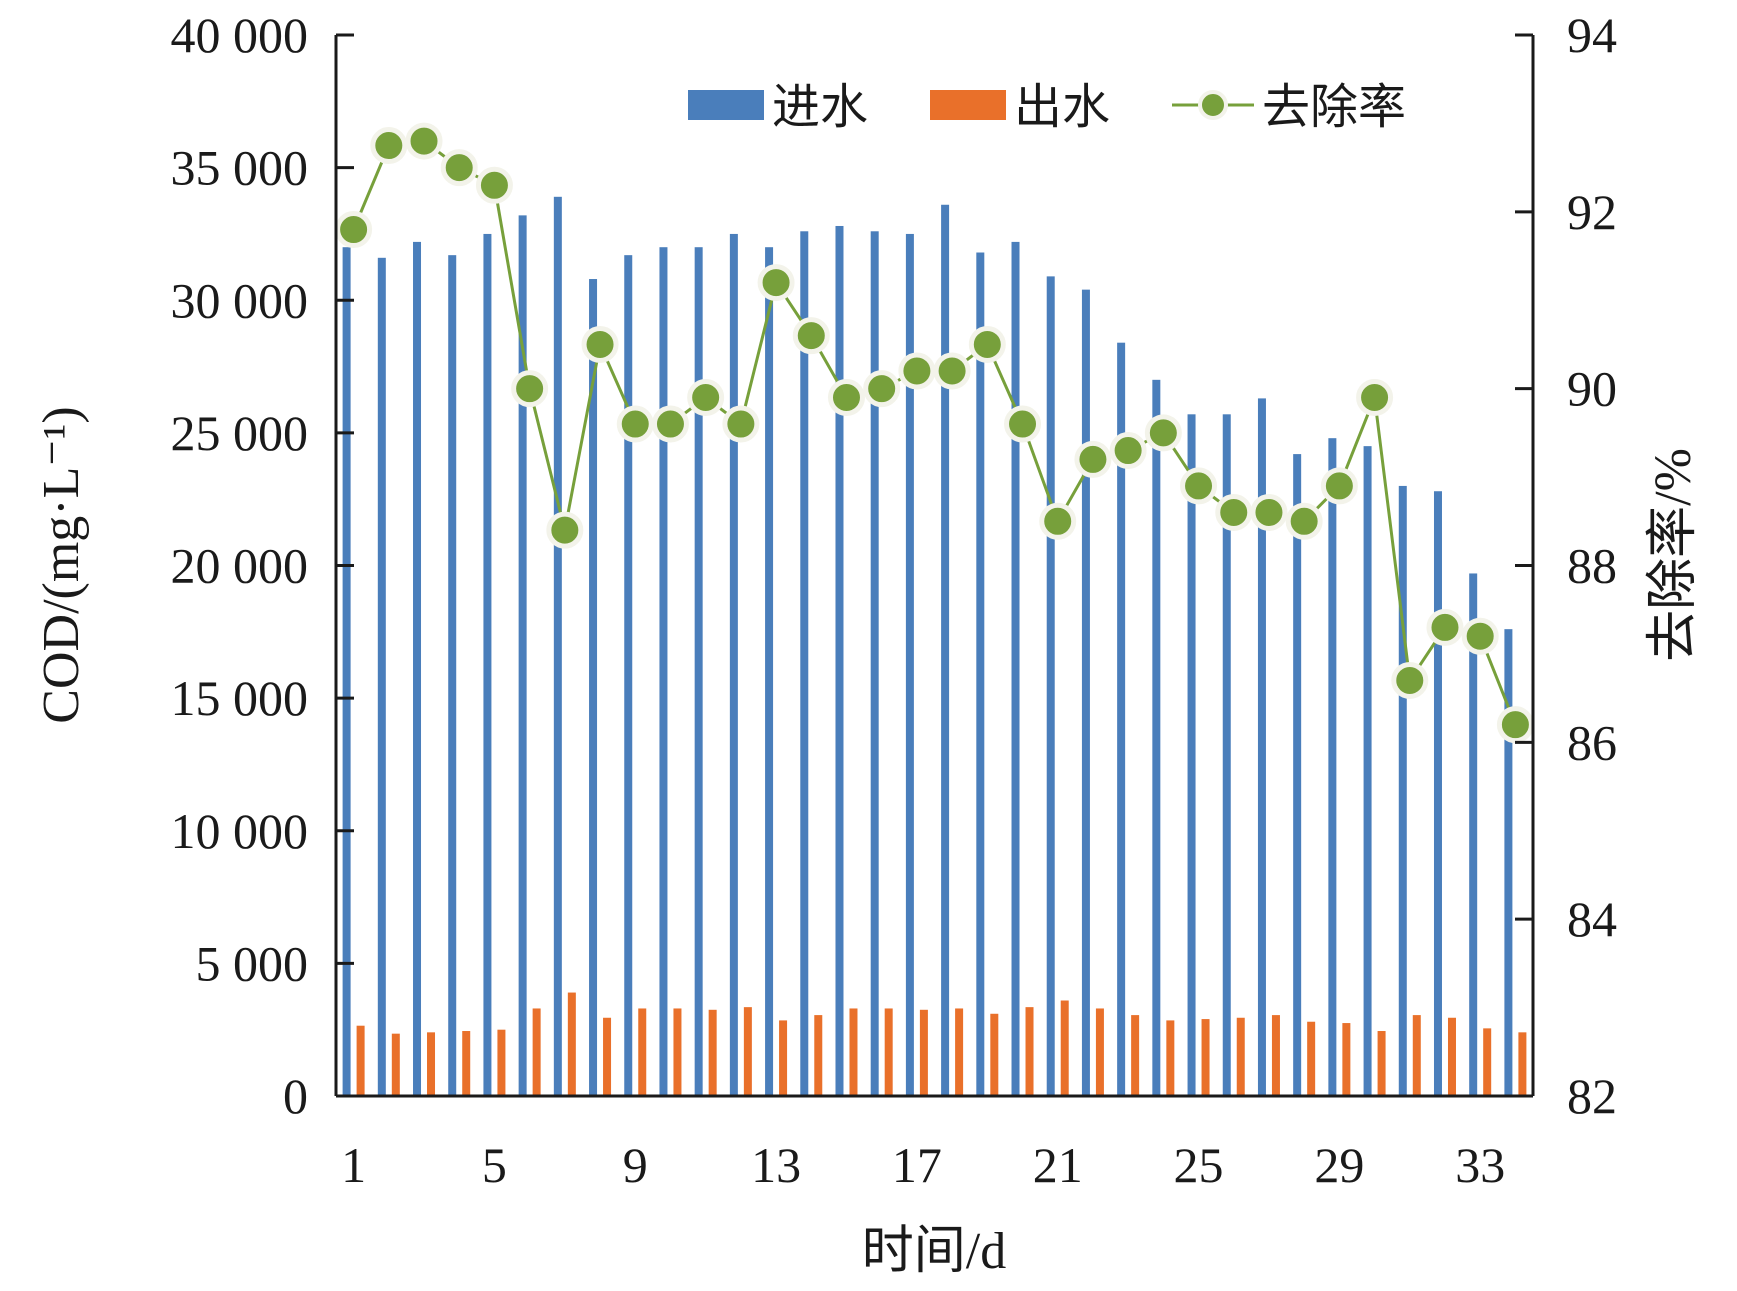 This screenshot has width=1737, height=1291. Describe the element at coordinates (917, 1165) in the screenshot. I see `x-tick-label: 17` at that location.